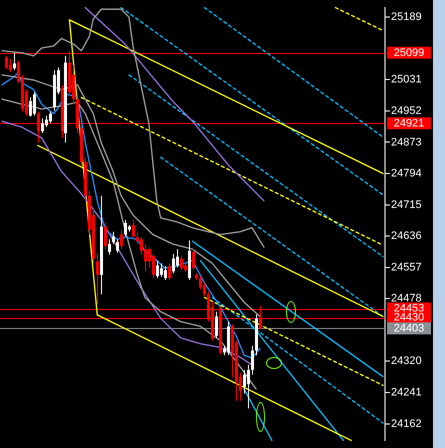 Image resolution: width=445 pixels, height=448 pixels. I want to click on y-tick-label: 24162, so click(406, 424).